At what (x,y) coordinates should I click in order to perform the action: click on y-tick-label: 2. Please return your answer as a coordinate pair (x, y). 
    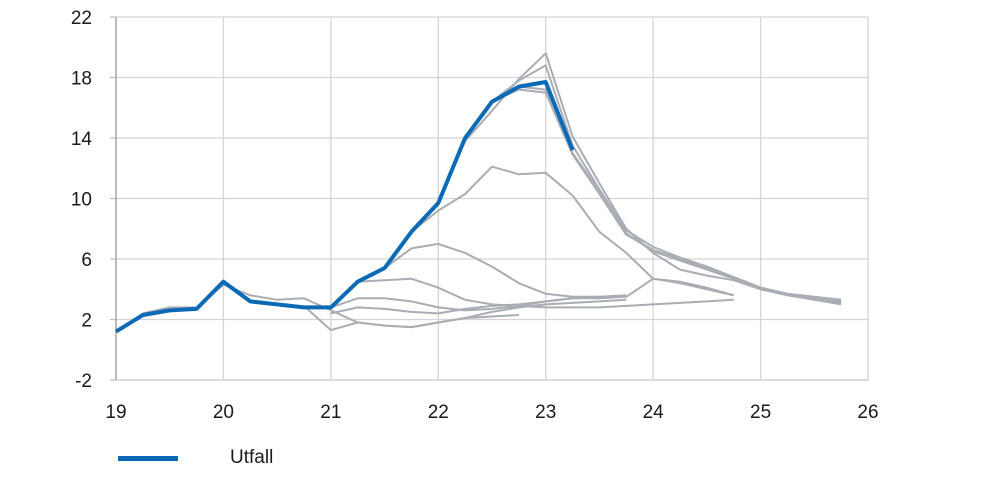
    Looking at the image, I should click on (86, 321).